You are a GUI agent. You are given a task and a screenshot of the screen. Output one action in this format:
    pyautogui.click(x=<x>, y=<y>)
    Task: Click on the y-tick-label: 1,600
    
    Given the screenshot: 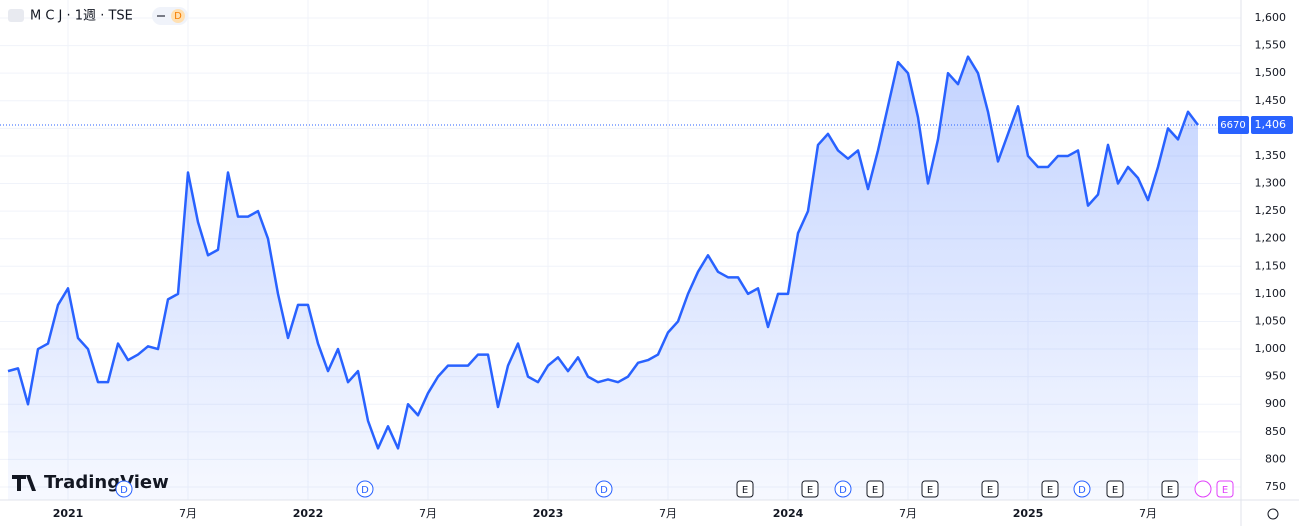 What is the action you would take?
    pyautogui.click(x=1271, y=17)
    